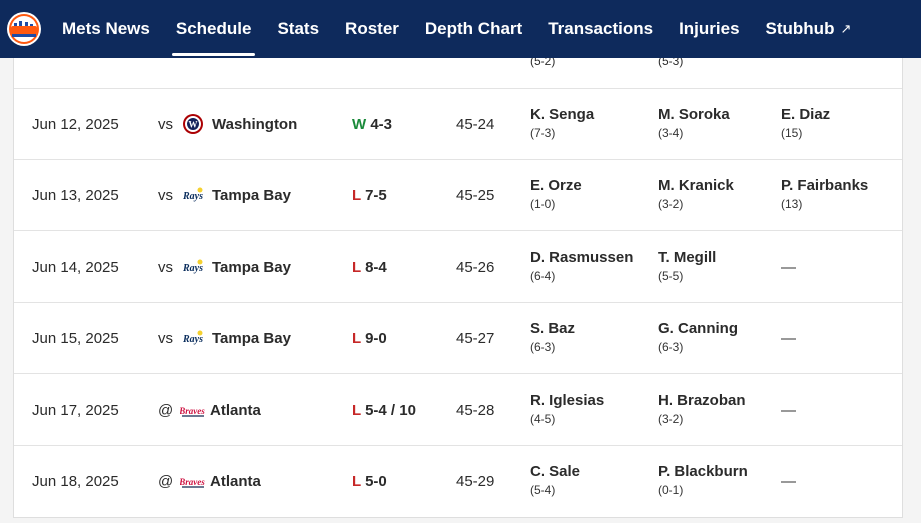 This screenshot has height=523, width=921. I want to click on result-indicator: W, so click(359, 124).